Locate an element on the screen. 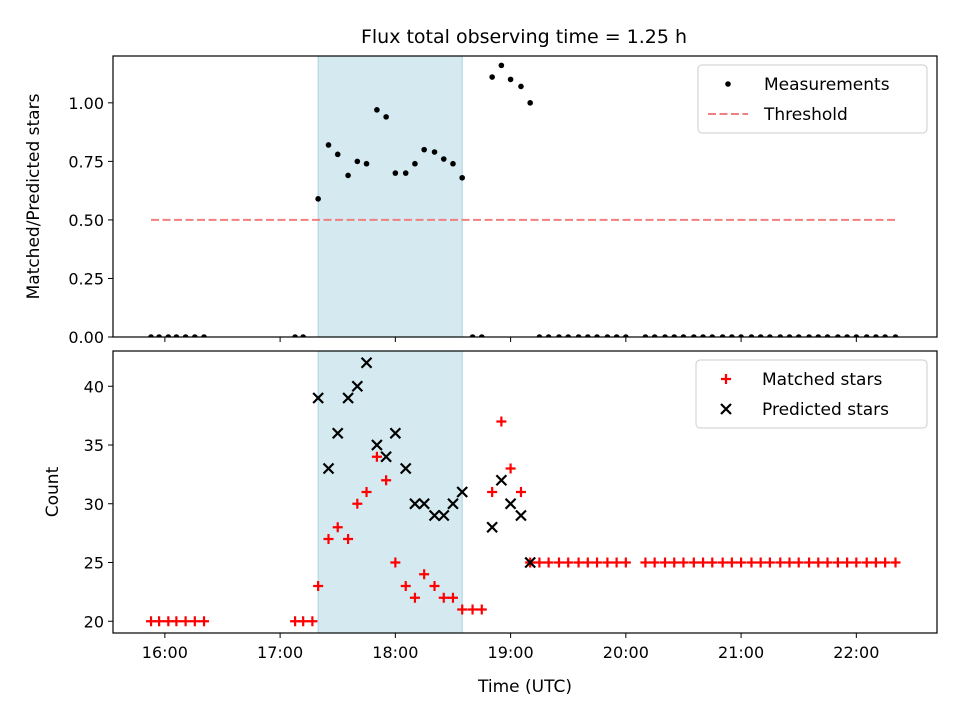 The height and width of the screenshot is (720, 960). y-tick-label: 0.50 is located at coordinates (86, 220).